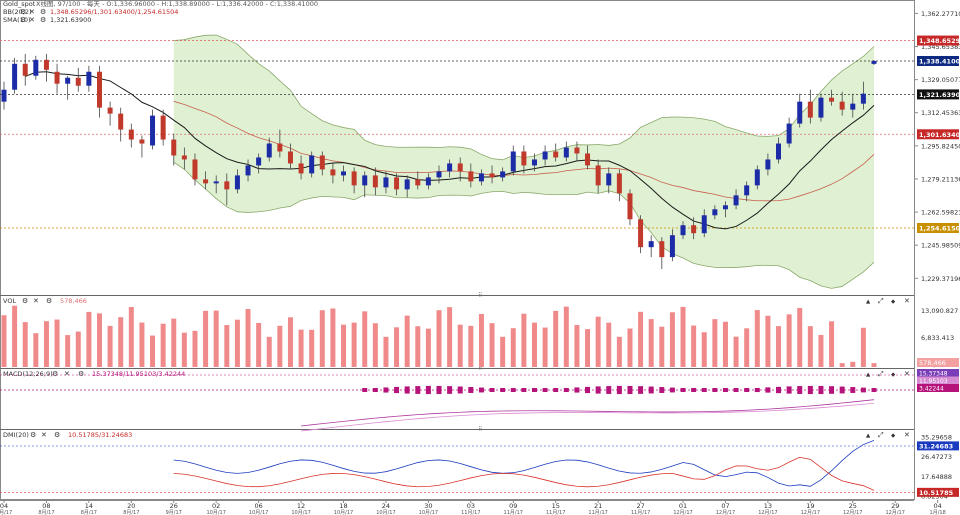 This screenshot has width=960, height=515. What do you see at coordinates (893, 436) in the screenshot?
I see `dmi-move-icon: ◆` at bounding box center [893, 436].